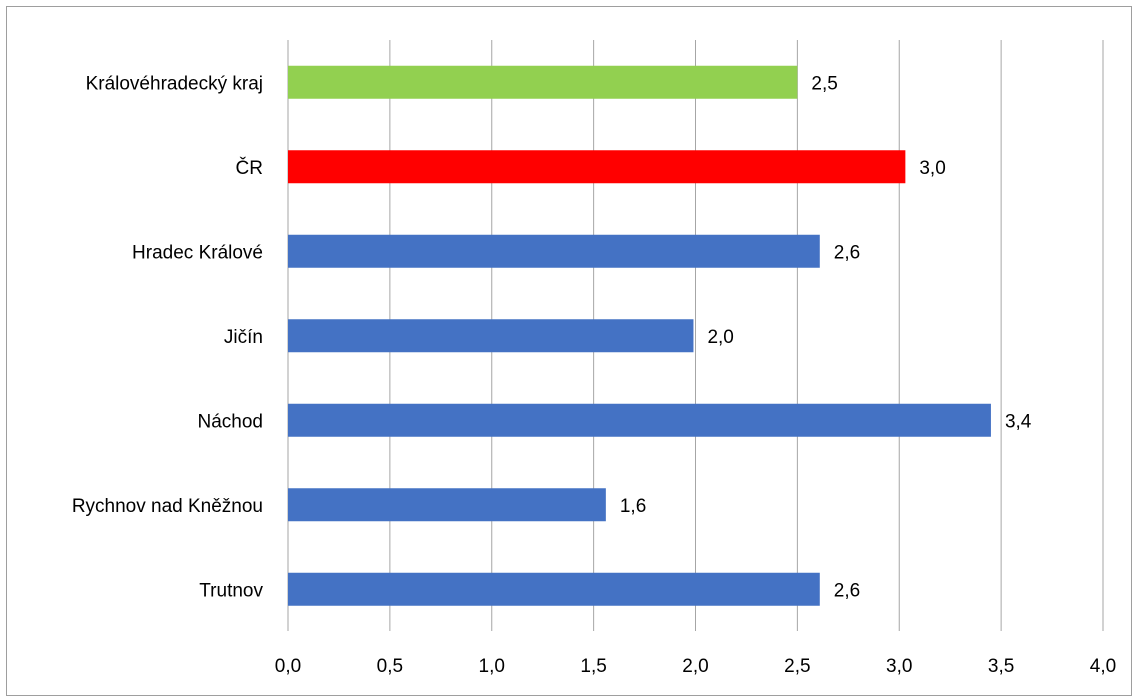 Image resolution: width=1138 pixels, height=696 pixels. Describe the element at coordinates (633, 506) in the screenshot. I see `value-label: 1,6` at that location.